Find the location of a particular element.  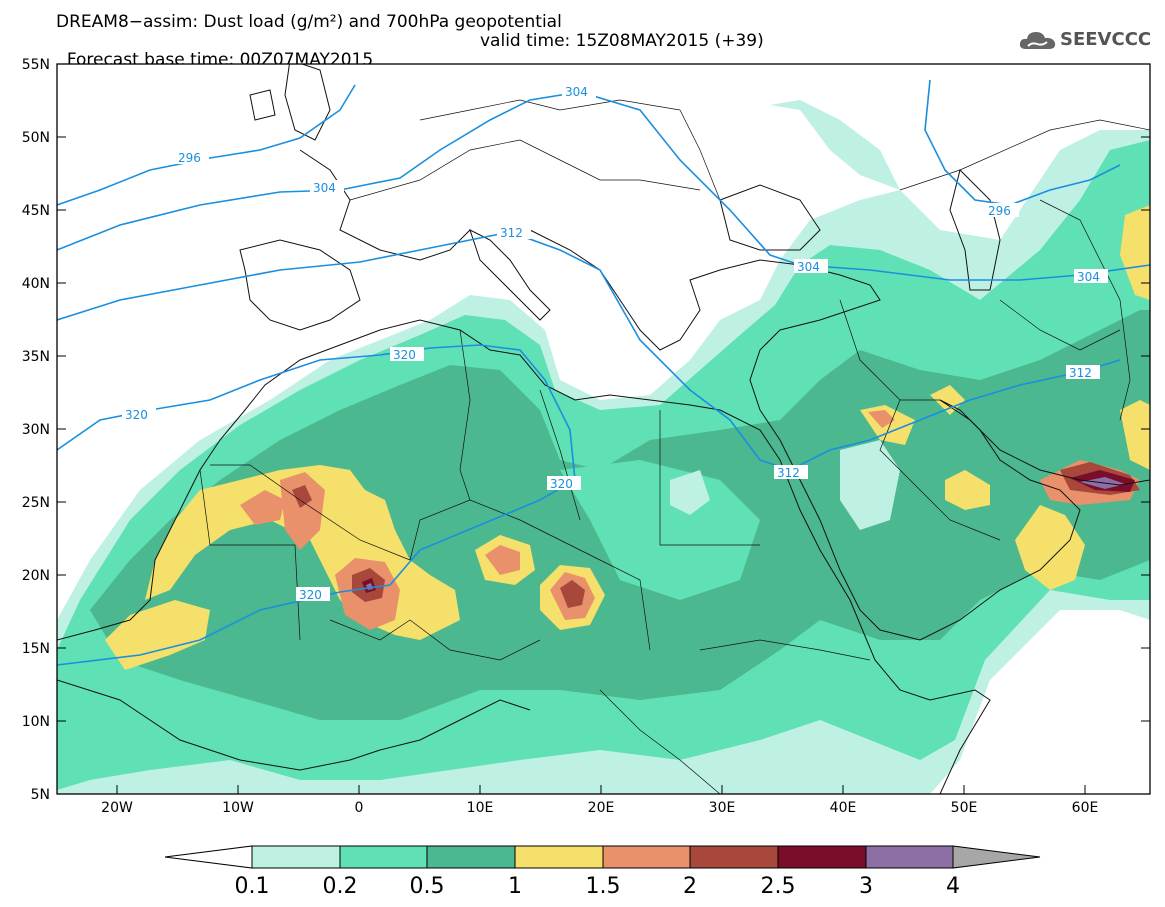

colorbar-label: 2 is located at coordinates (690, 886).